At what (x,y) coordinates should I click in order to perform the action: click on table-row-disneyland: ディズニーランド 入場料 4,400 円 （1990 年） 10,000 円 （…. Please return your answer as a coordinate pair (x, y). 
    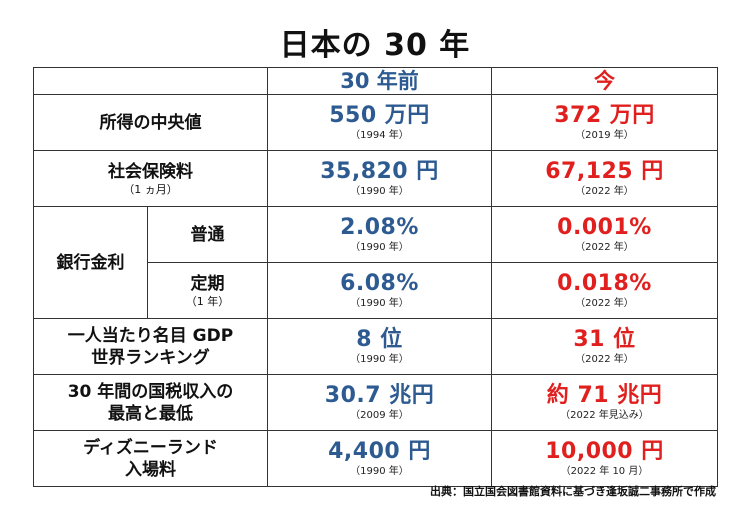
    Looking at the image, I should click on (375, 458).